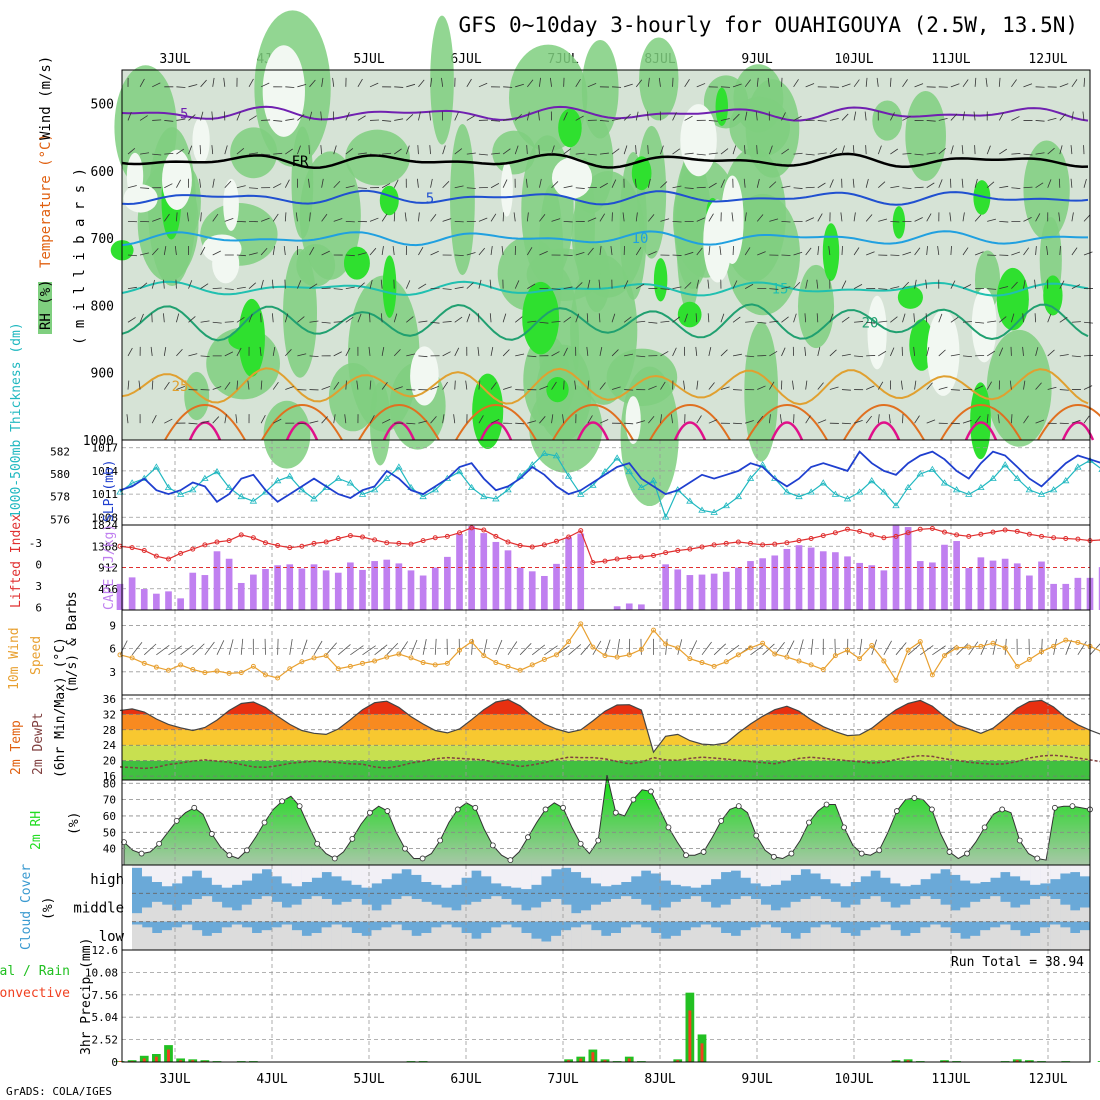 The width and height of the screenshot is (1100, 1100). Describe the element at coordinates (943, 352) in the screenshot. I see `rh-low-contour-fill` at that location.